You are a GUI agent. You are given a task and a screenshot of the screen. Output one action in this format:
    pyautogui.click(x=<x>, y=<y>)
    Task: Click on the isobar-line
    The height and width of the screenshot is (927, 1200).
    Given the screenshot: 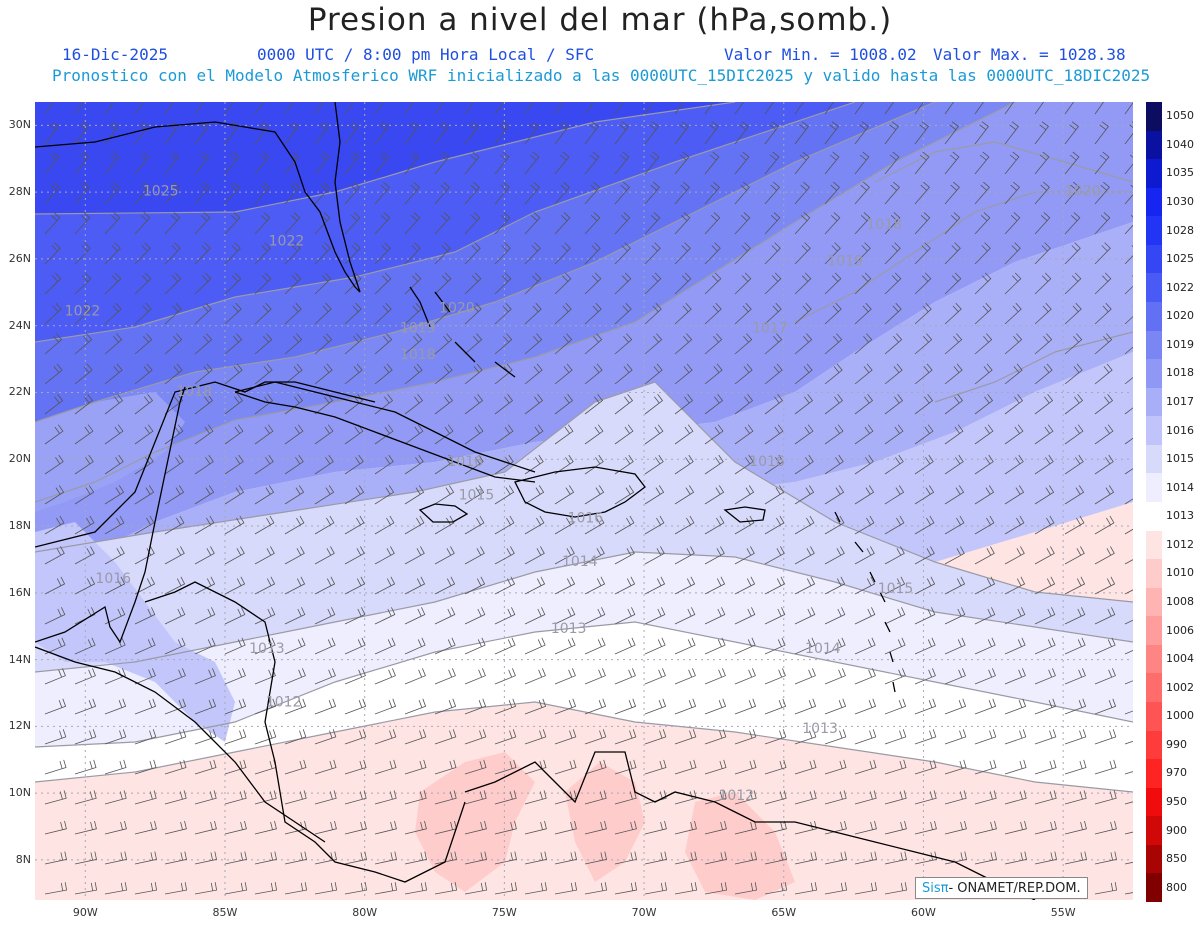 What is the action you would take?
    pyautogui.click(x=584, y=684)
    